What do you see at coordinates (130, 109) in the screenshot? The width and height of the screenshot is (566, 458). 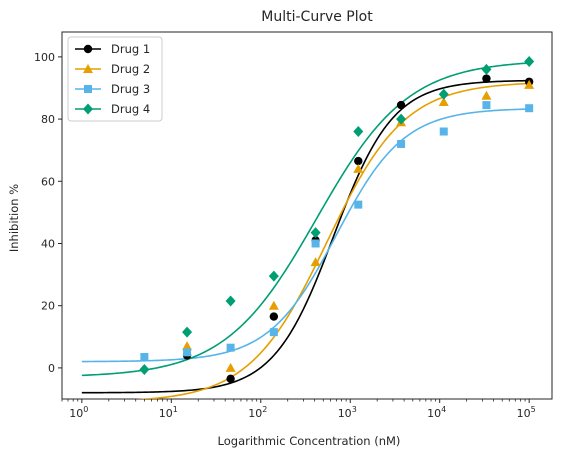 I see `legend-label: Drug 4` at bounding box center [130, 109].